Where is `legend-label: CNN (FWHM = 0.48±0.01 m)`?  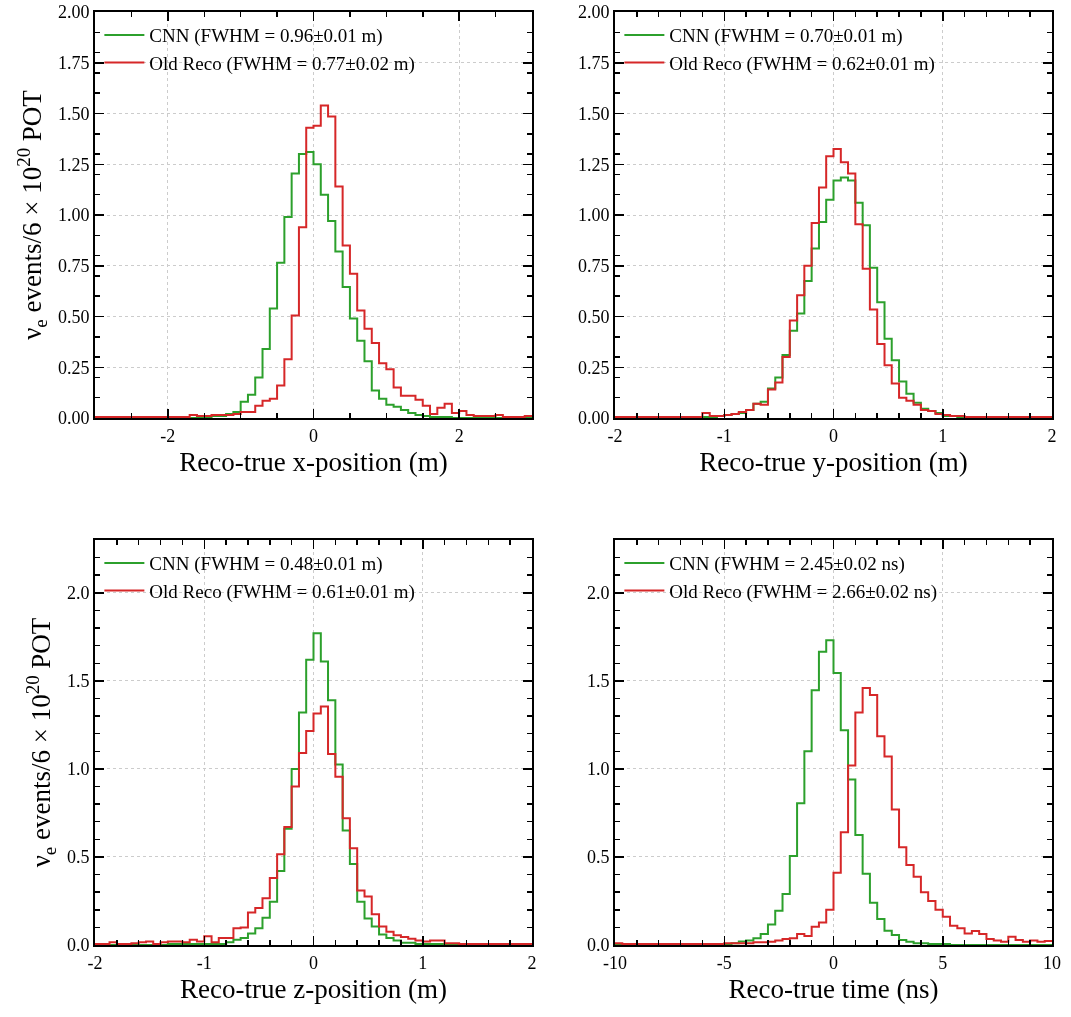 legend-label: CNN (FWHM = 0.48±0.01 m) is located at coordinates (266, 564).